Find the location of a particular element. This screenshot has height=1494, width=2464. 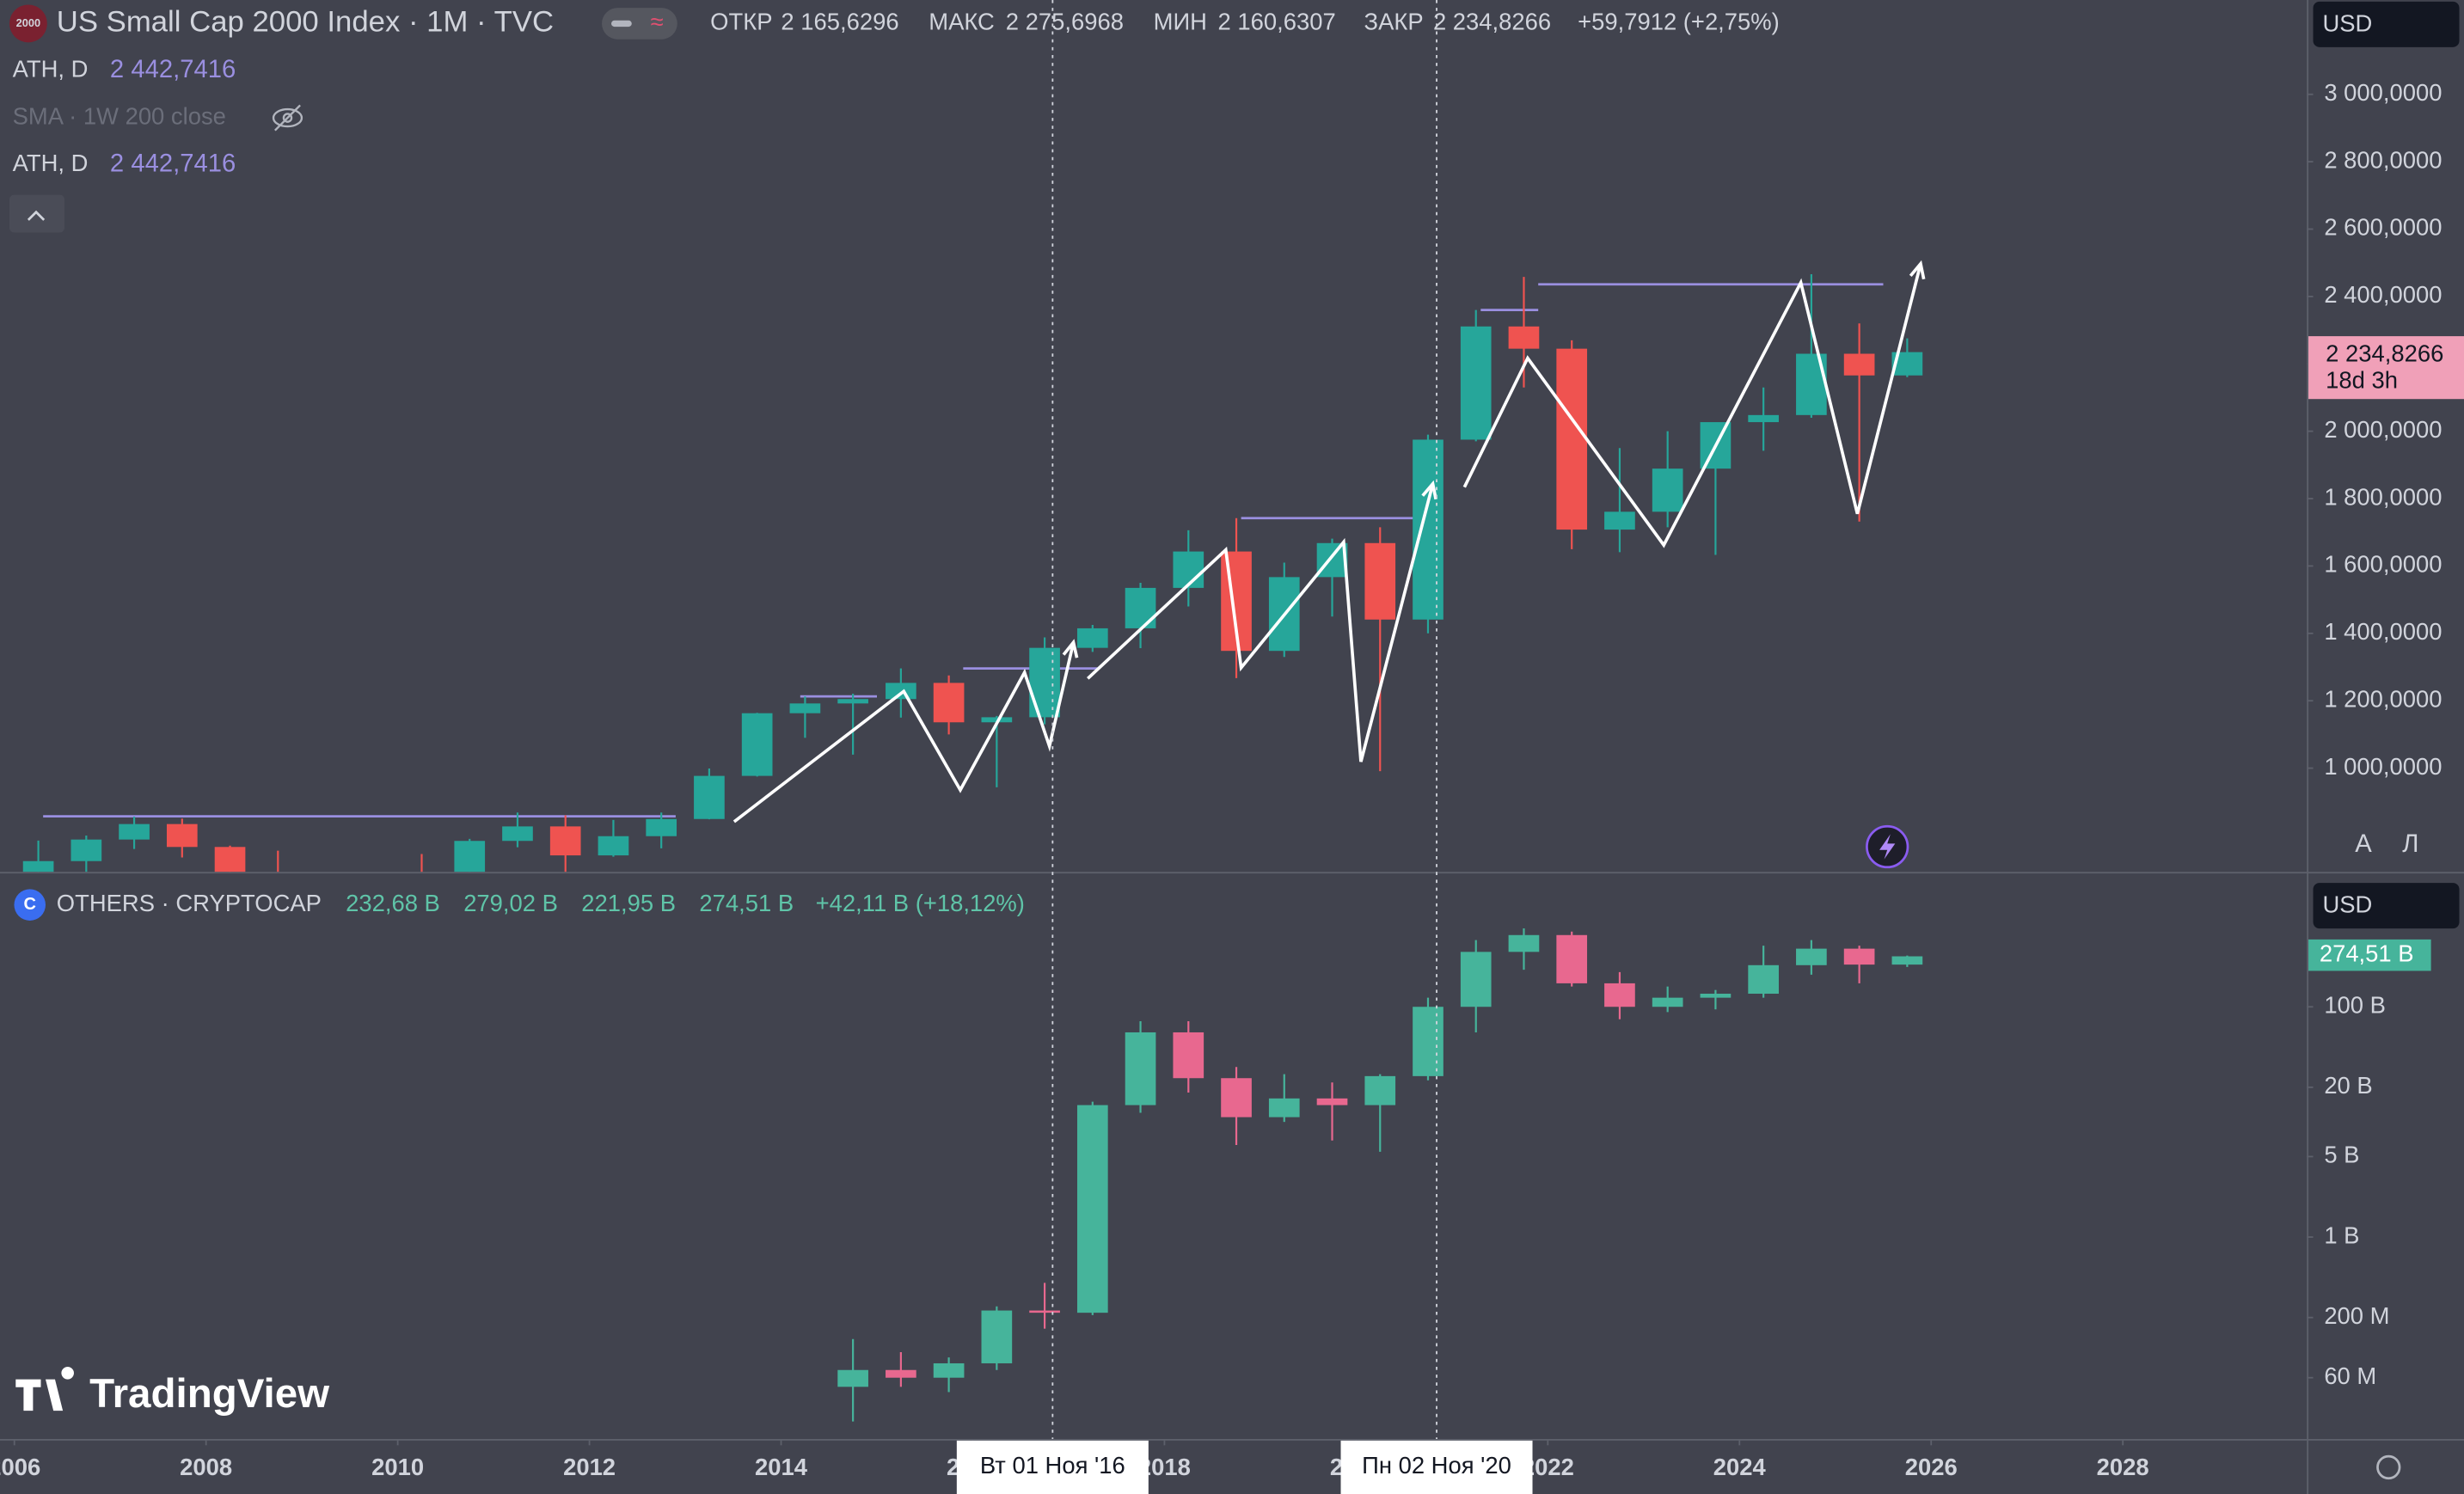

crosshair-label-box is located at coordinates (1436, 1467).